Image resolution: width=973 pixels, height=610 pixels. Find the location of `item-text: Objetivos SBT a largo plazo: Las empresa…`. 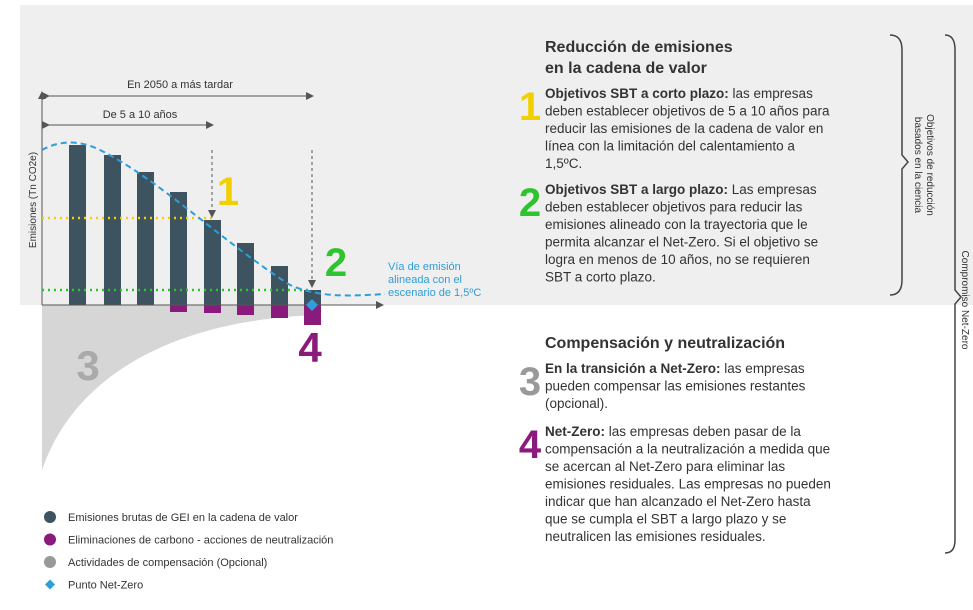

item-text: Objetivos SBT a largo plazo: Las empresa… is located at coordinates (681, 189).